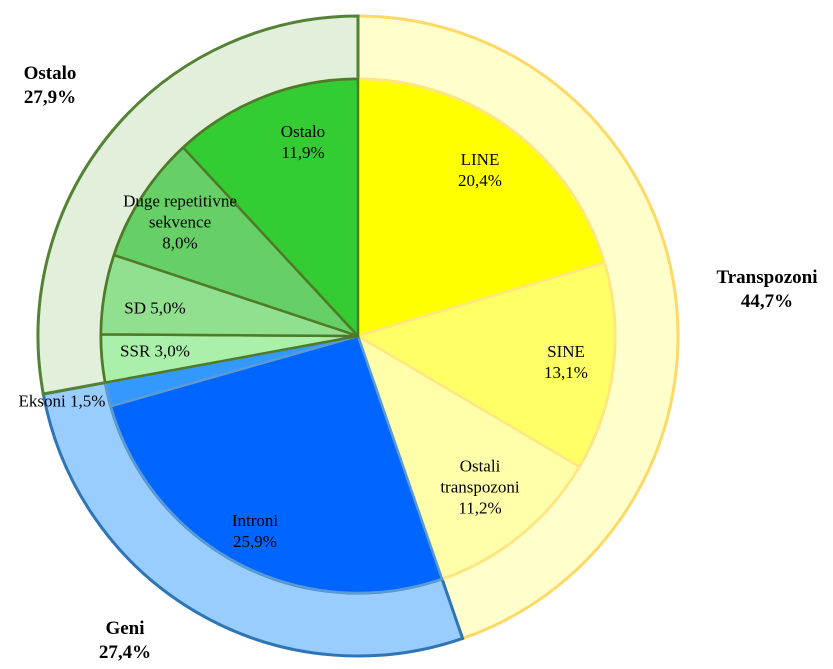  I want to click on slice-value: 13,1%, so click(566, 372).